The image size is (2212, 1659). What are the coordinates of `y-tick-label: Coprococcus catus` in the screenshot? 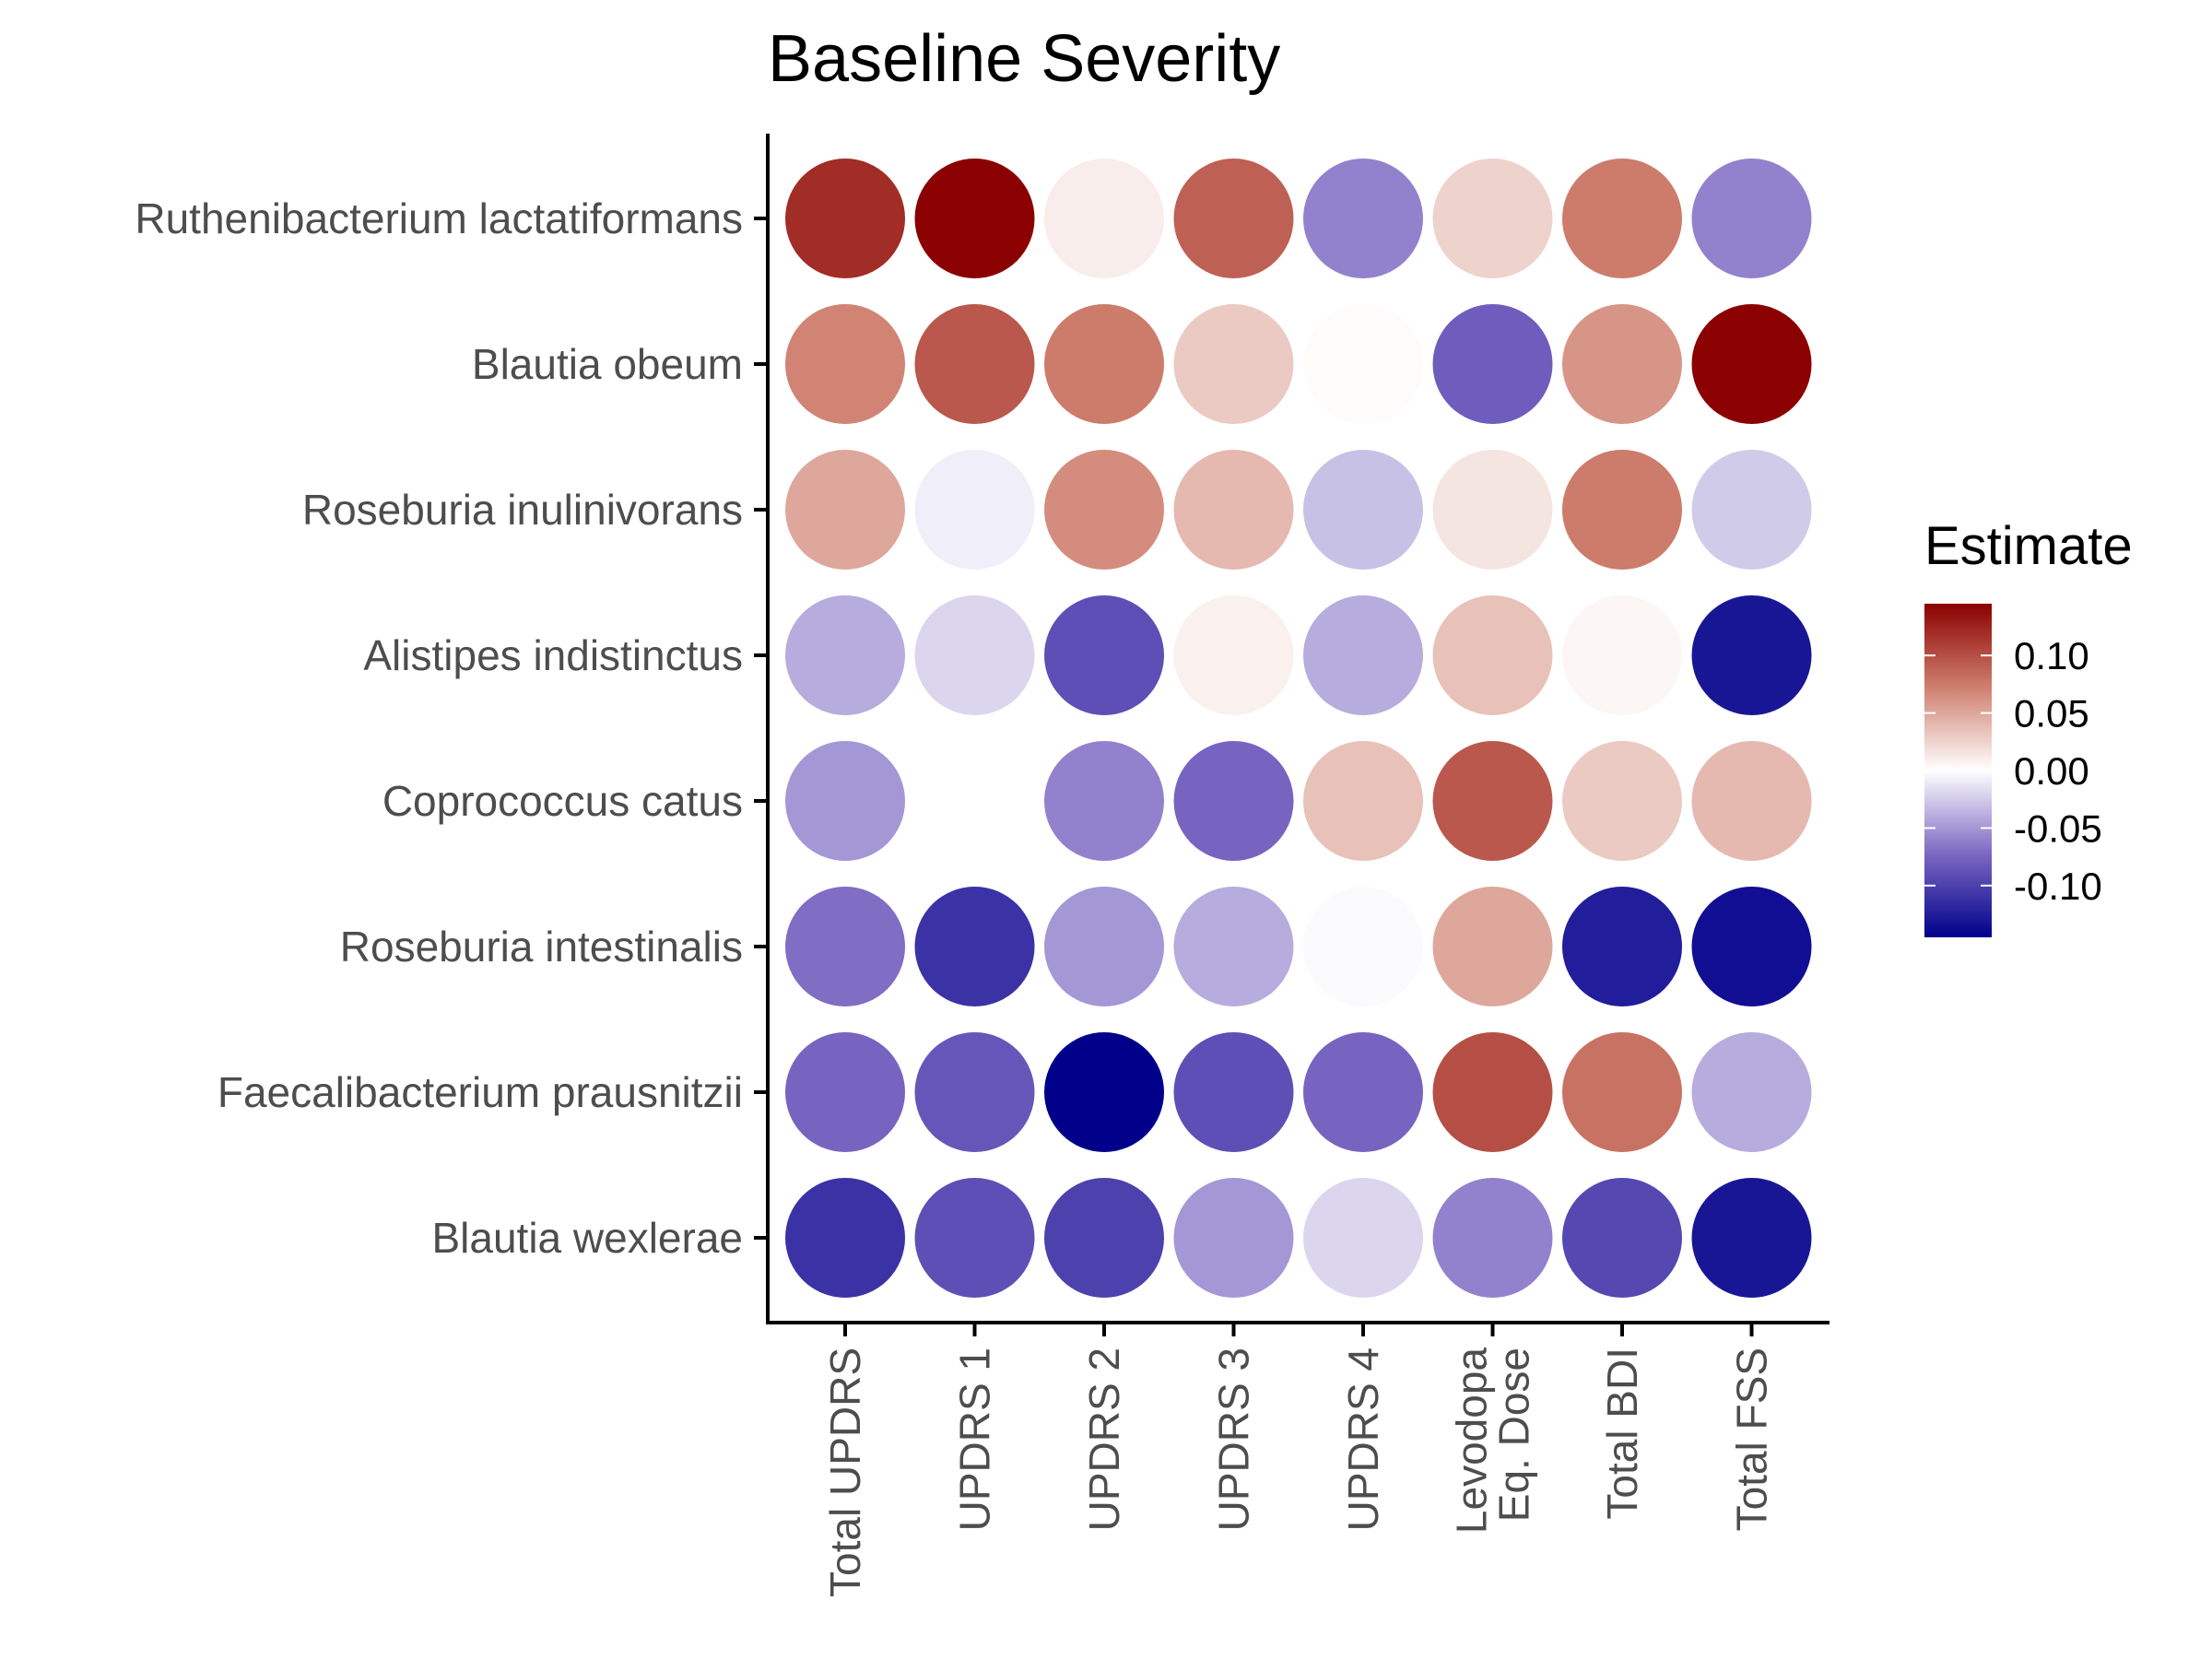 It's located at (562, 801).